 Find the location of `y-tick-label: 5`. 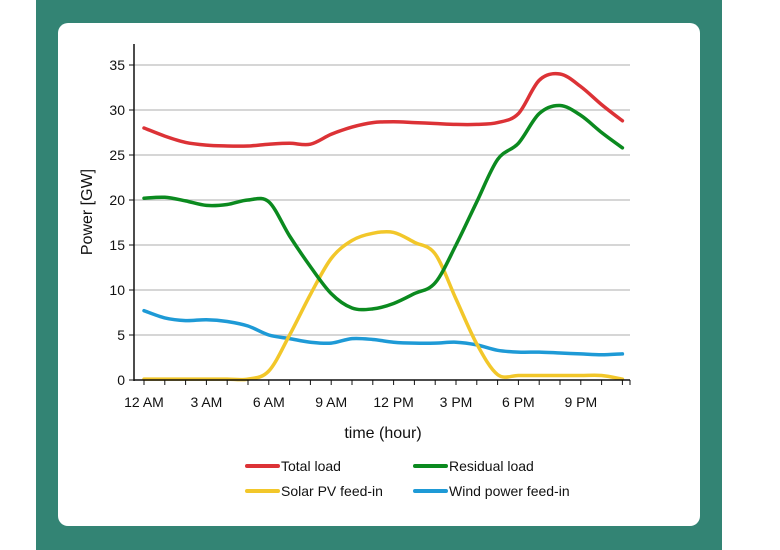

y-tick-label: 5 is located at coordinates (121, 335).